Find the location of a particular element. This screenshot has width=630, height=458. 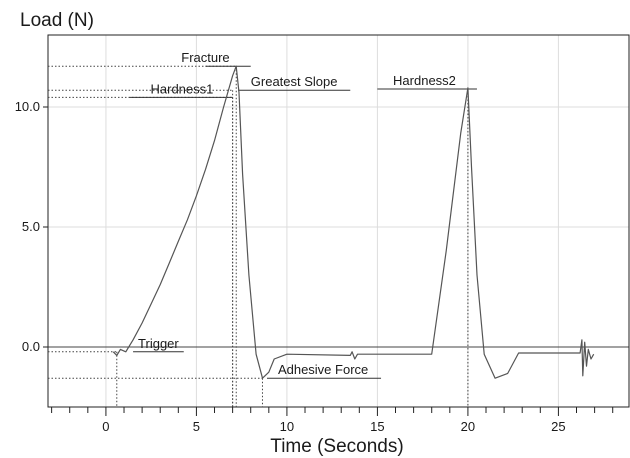

y-tick-label: 5.0 is located at coordinates (31, 226).